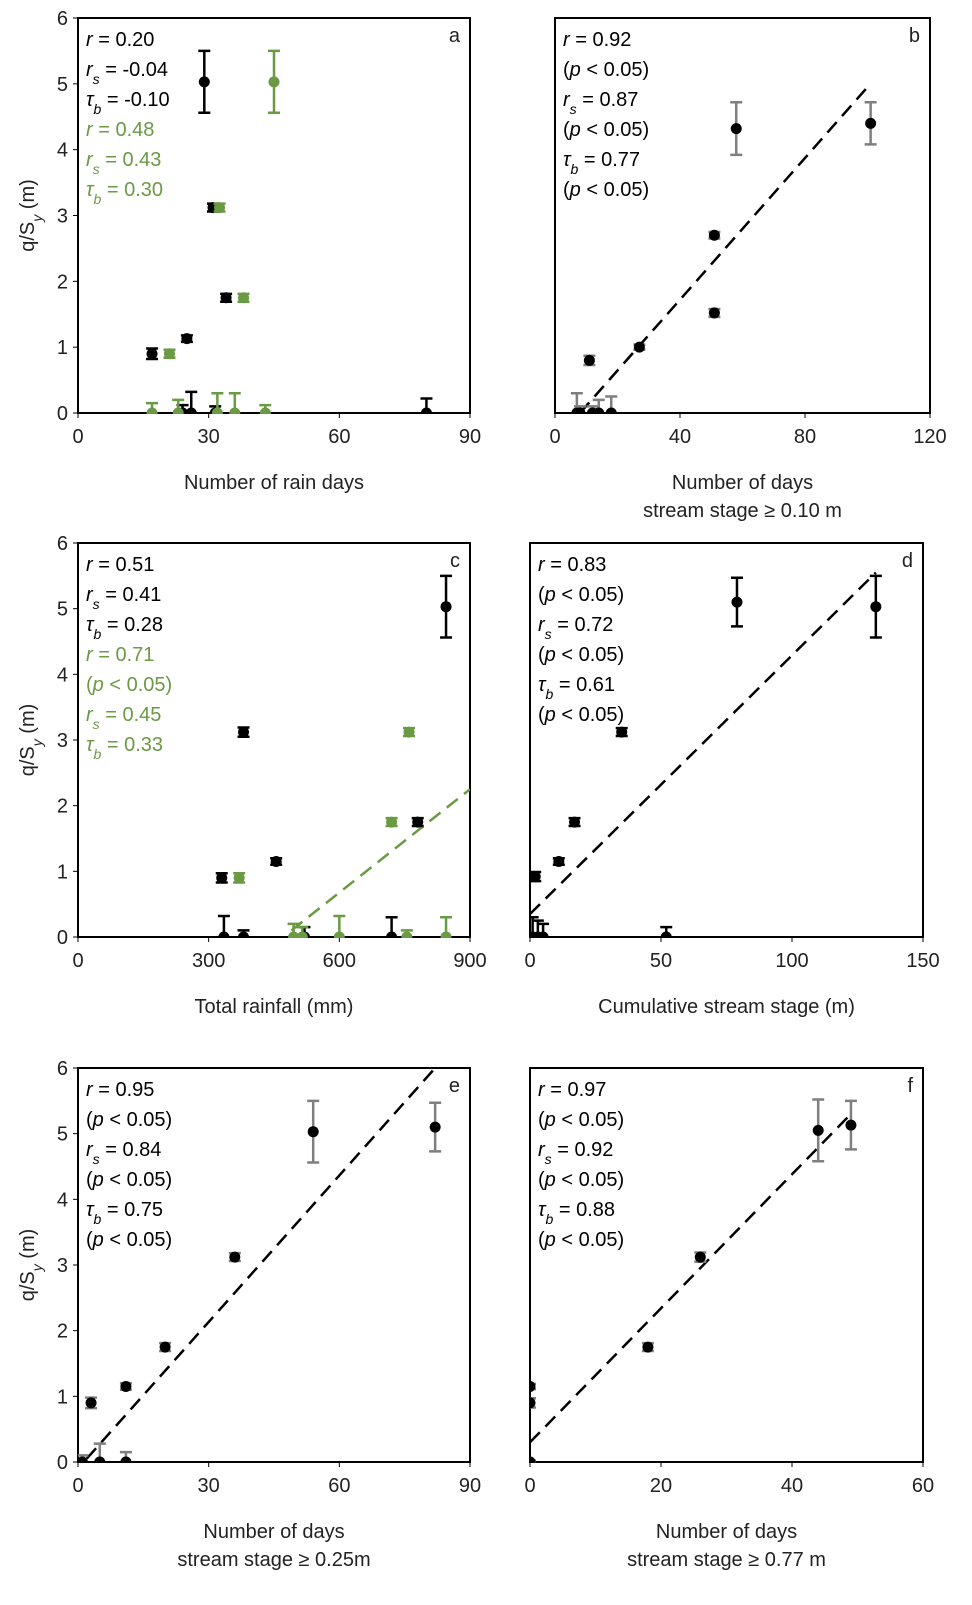 This screenshot has width=972, height=1605. What do you see at coordinates (609, 160) in the screenshot?
I see `text-part: = 0.77` at bounding box center [609, 160].